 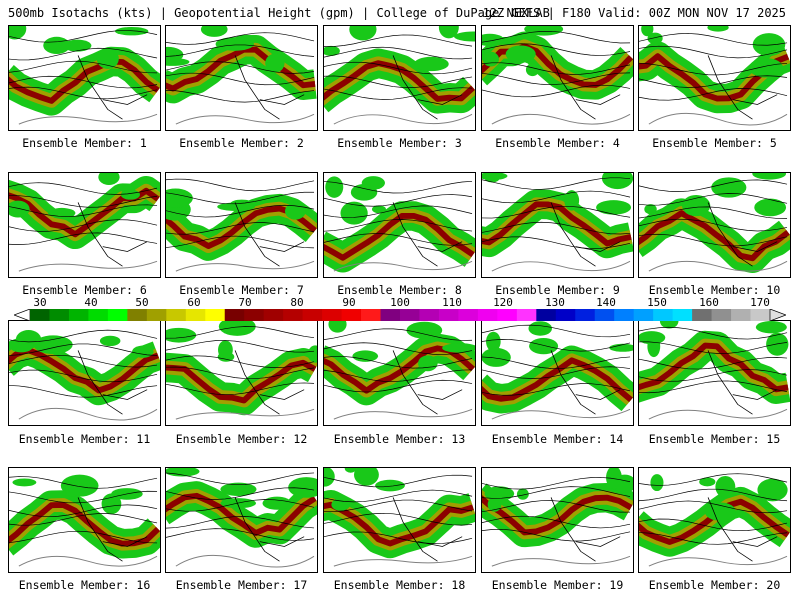 I want to click on ensemble-member-label: Ensemble Member: 2, so click(x=241, y=143).